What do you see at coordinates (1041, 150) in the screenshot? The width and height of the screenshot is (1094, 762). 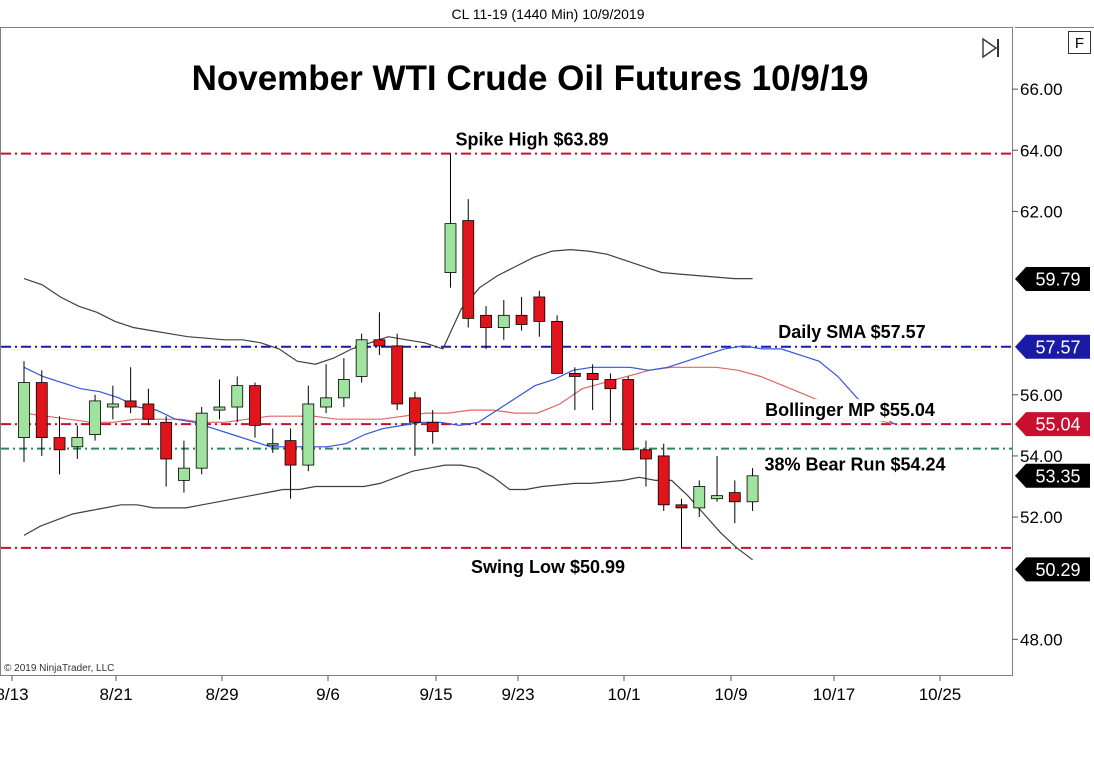 I see `price-tick-label: 64.00` at bounding box center [1041, 150].